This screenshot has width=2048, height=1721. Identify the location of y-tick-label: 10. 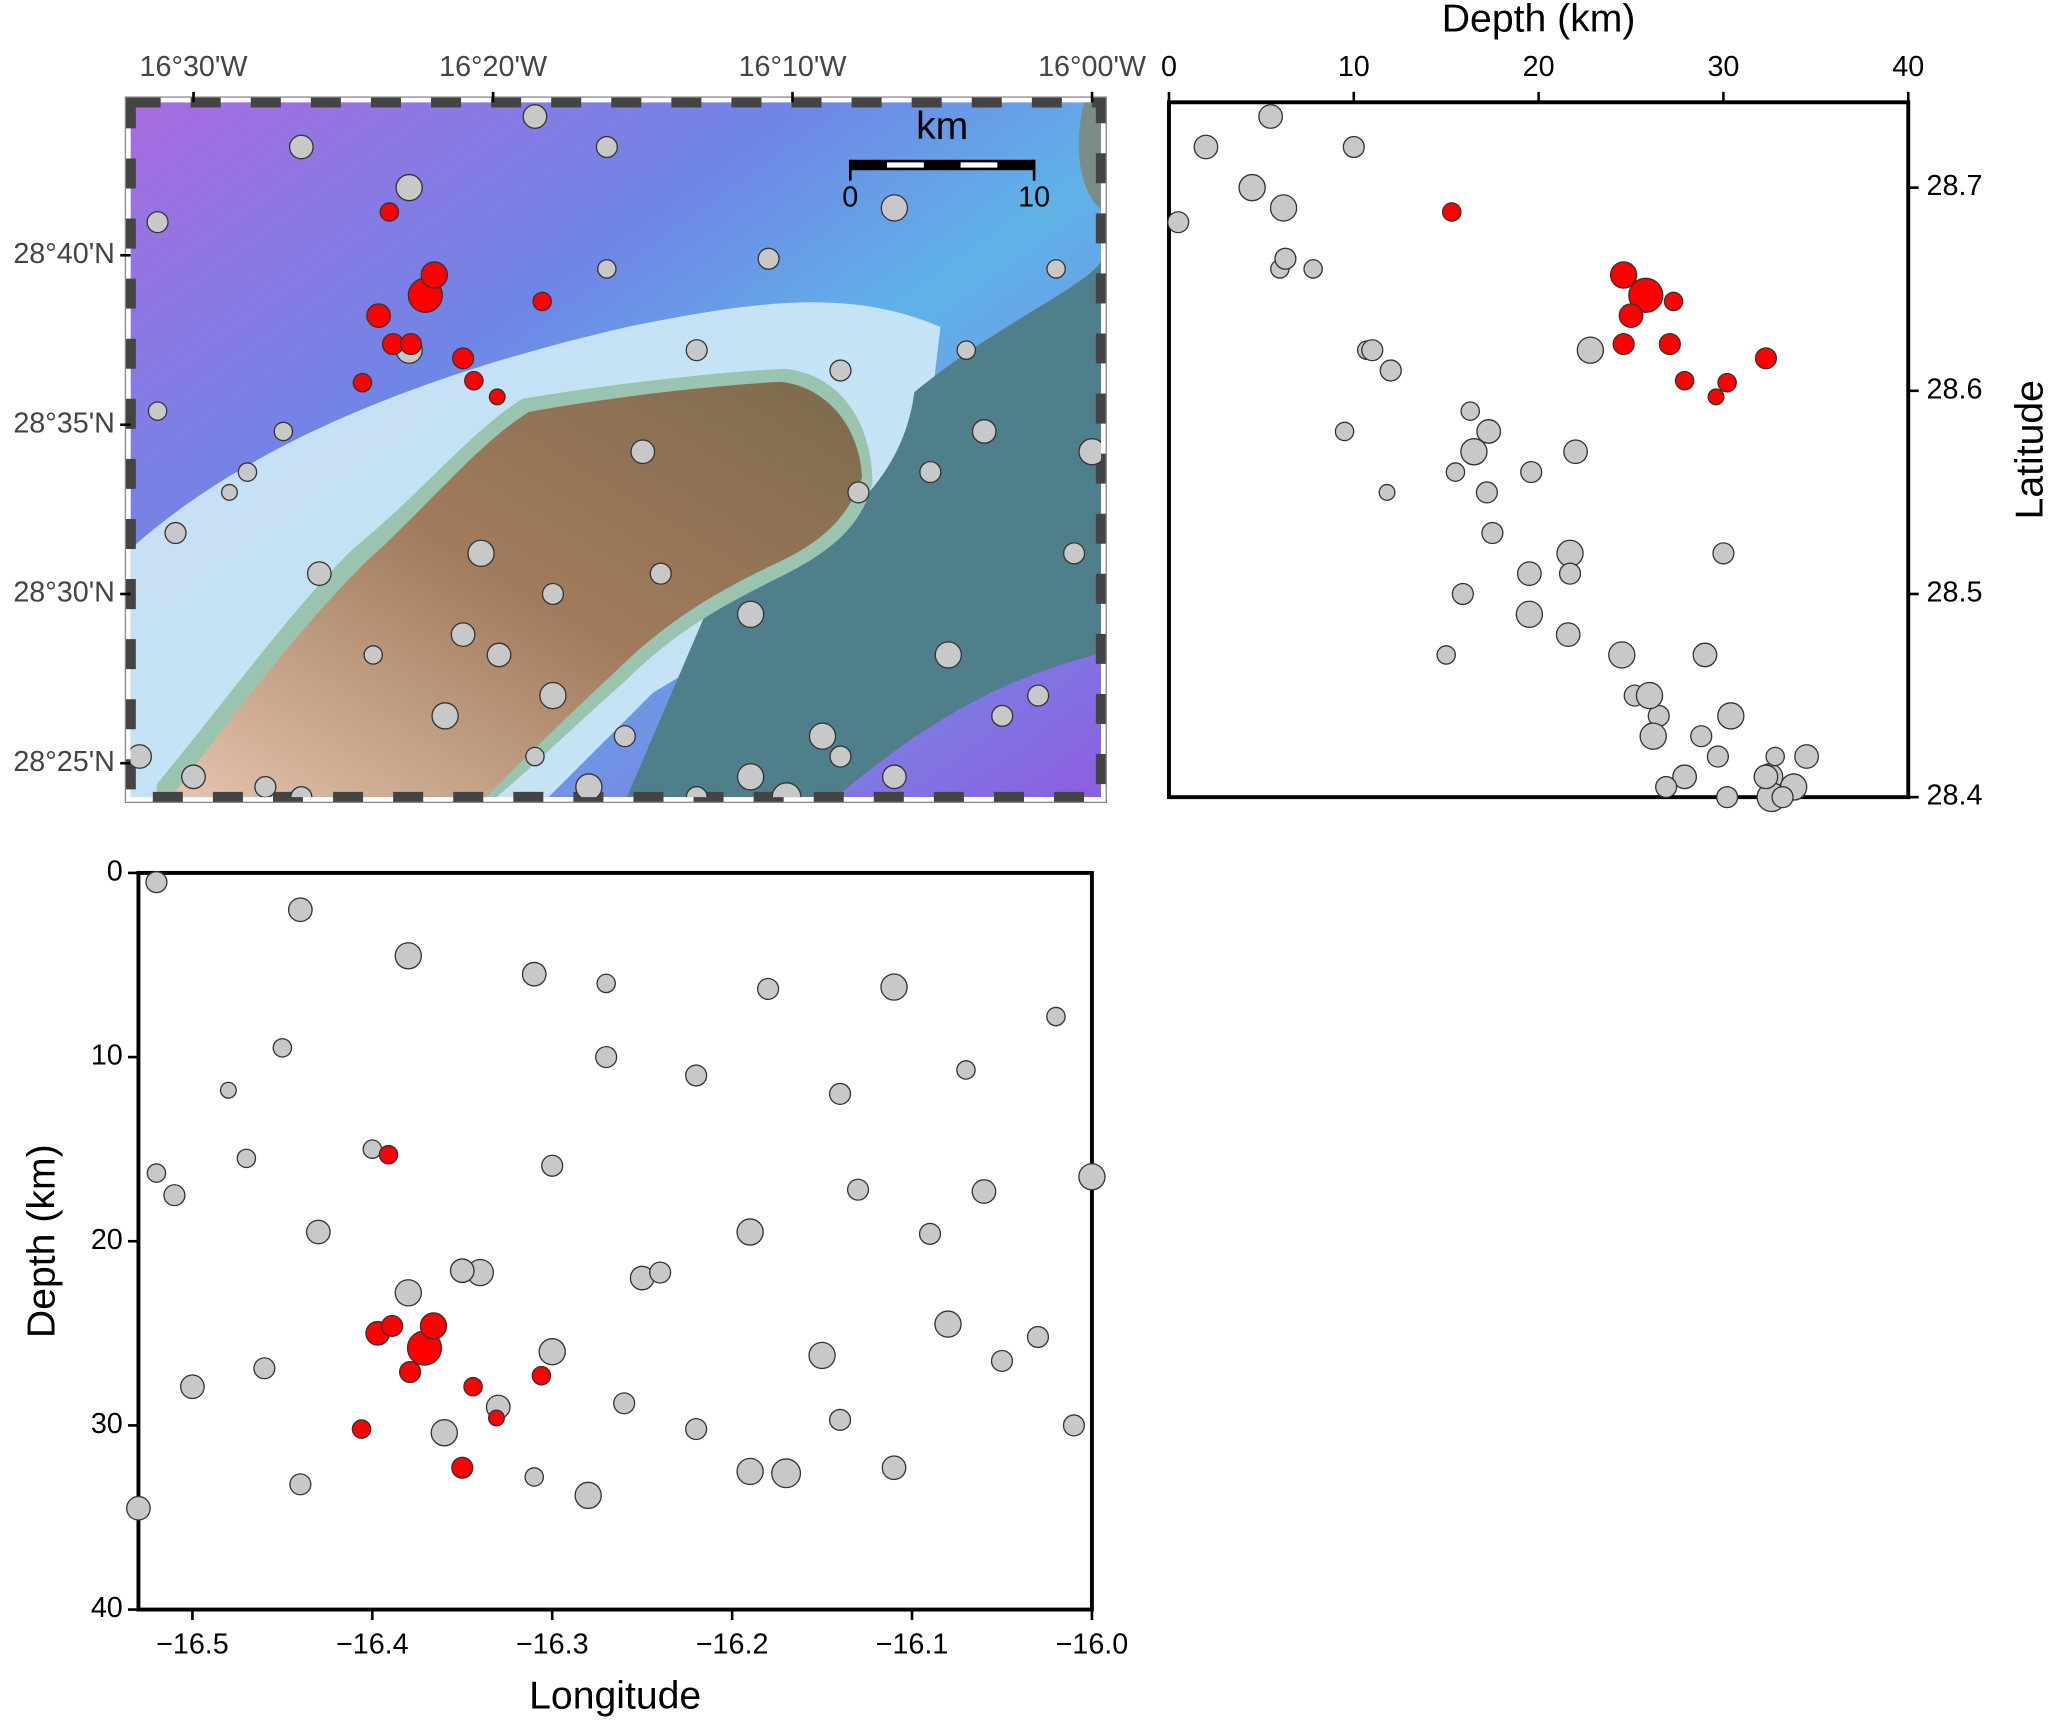
(107, 1056).